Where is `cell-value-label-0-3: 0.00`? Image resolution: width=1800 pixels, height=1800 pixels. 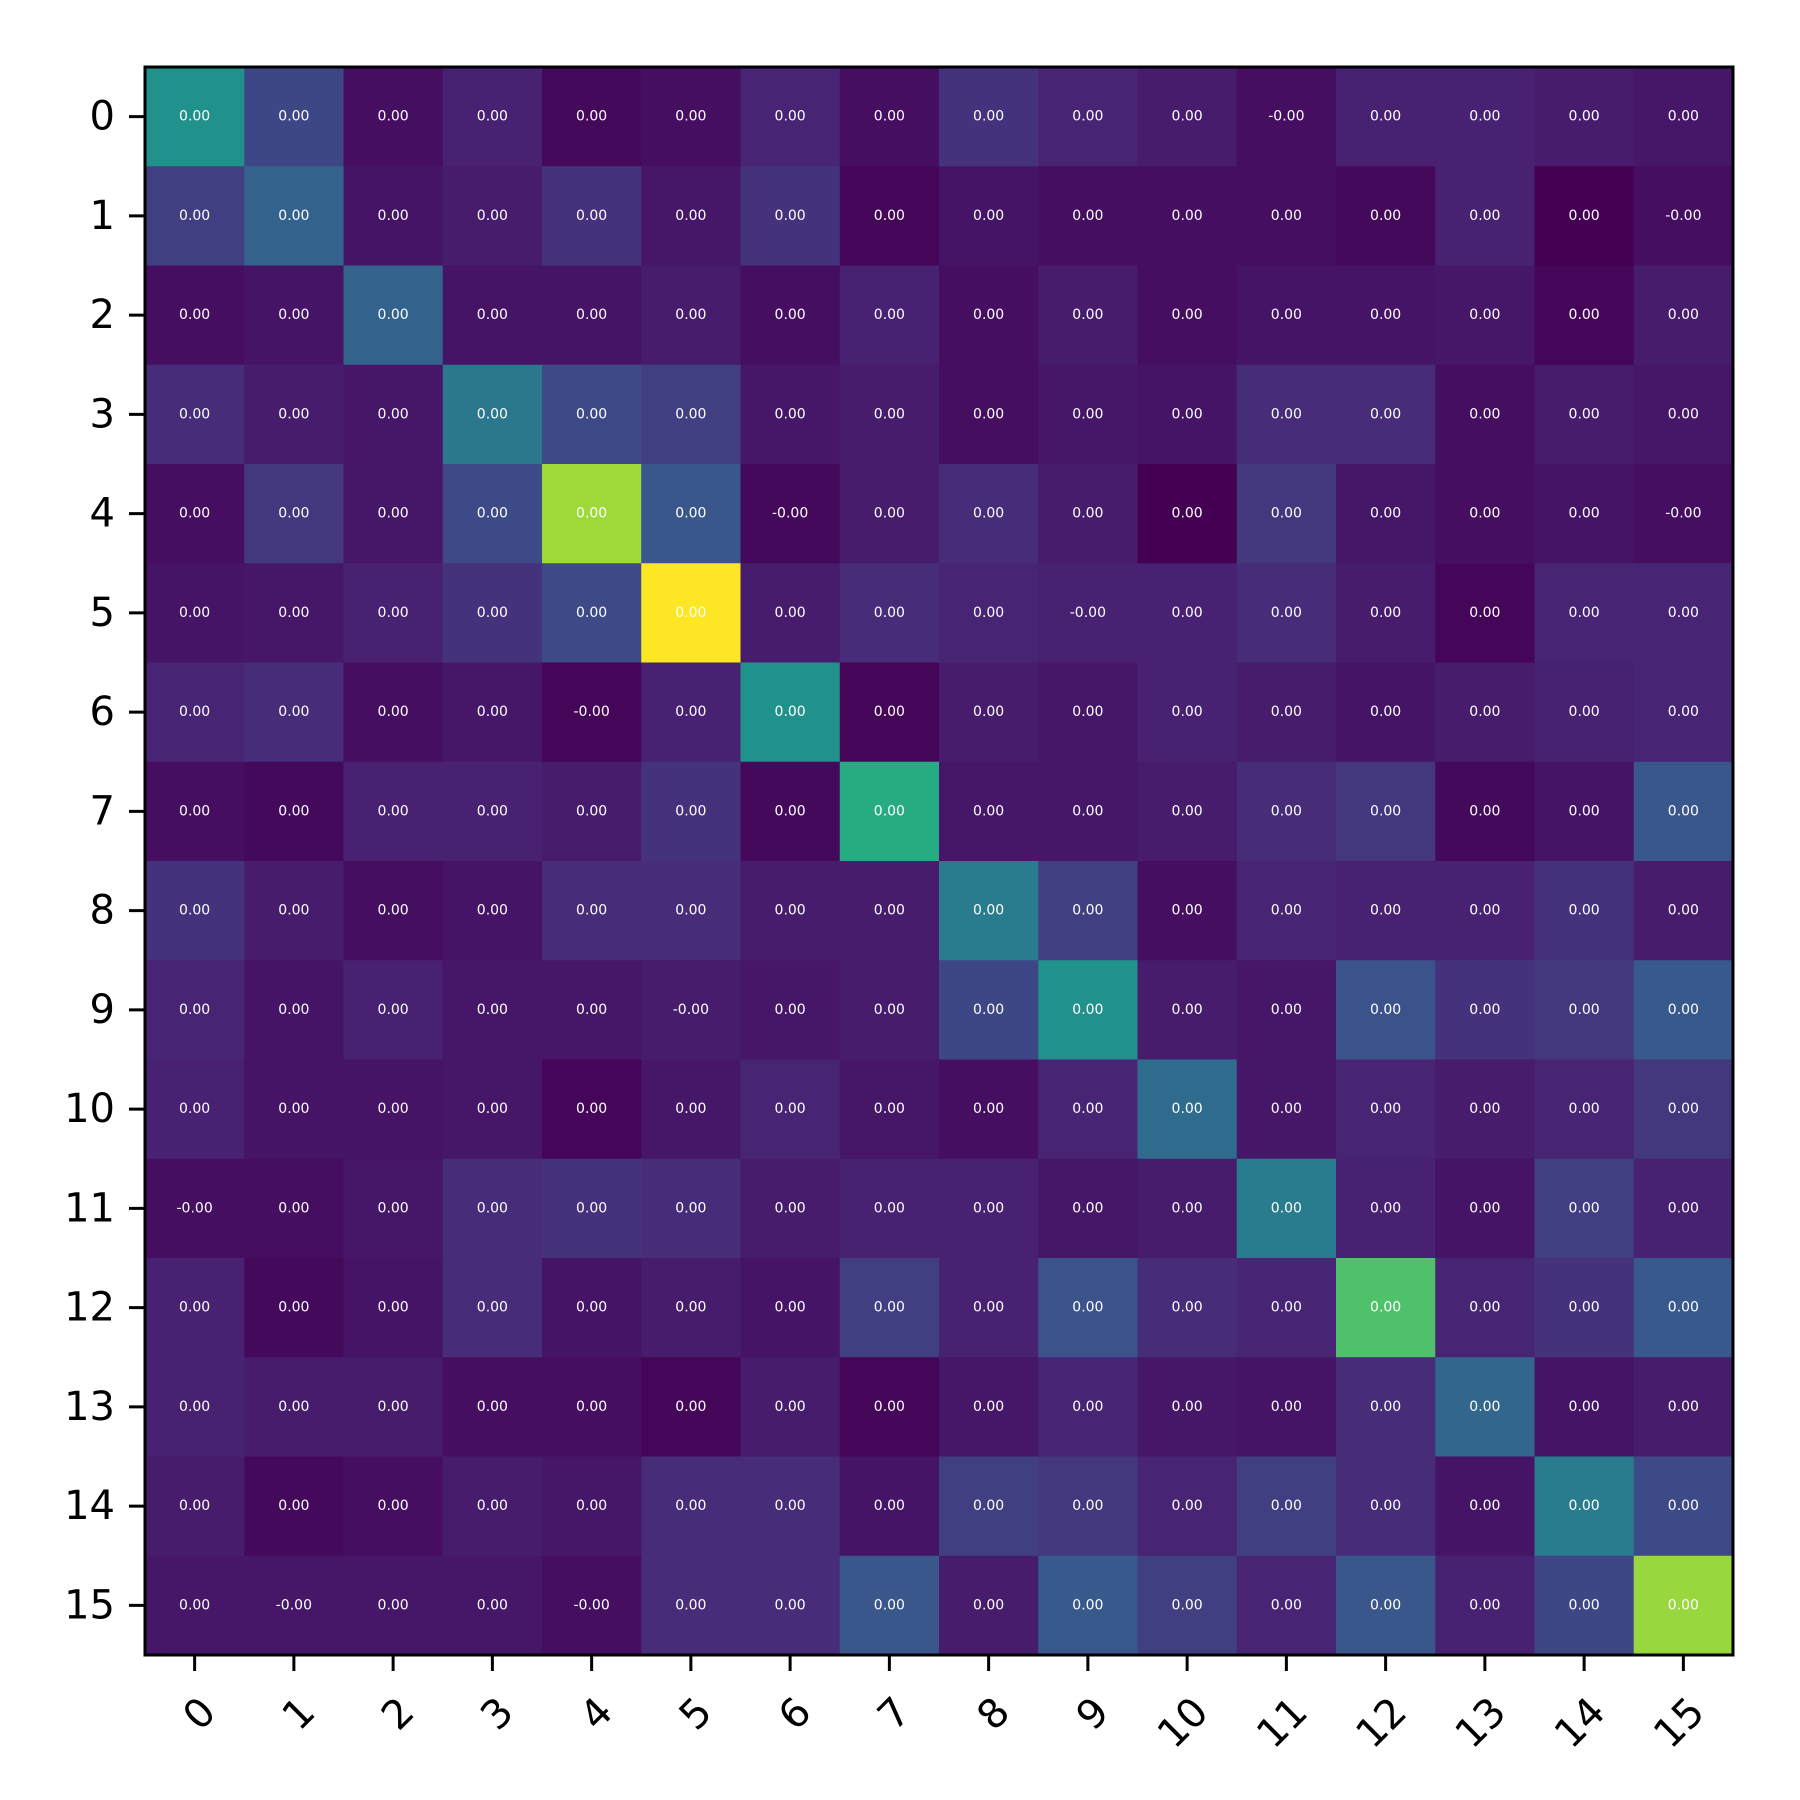 cell-value-label-0-3: 0.00 is located at coordinates (492, 117).